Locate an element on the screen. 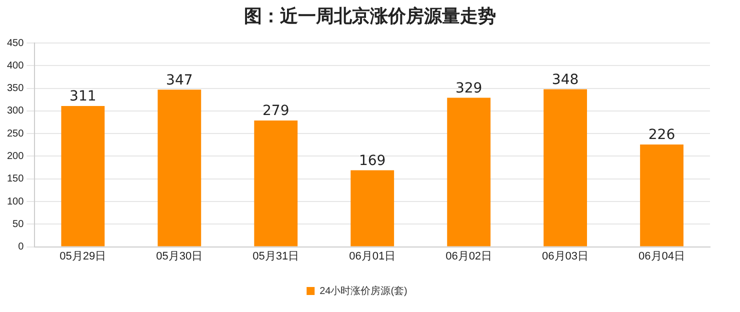 The image size is (740, 312). y-tick-label: 100 is located at coordinates (15, 202).